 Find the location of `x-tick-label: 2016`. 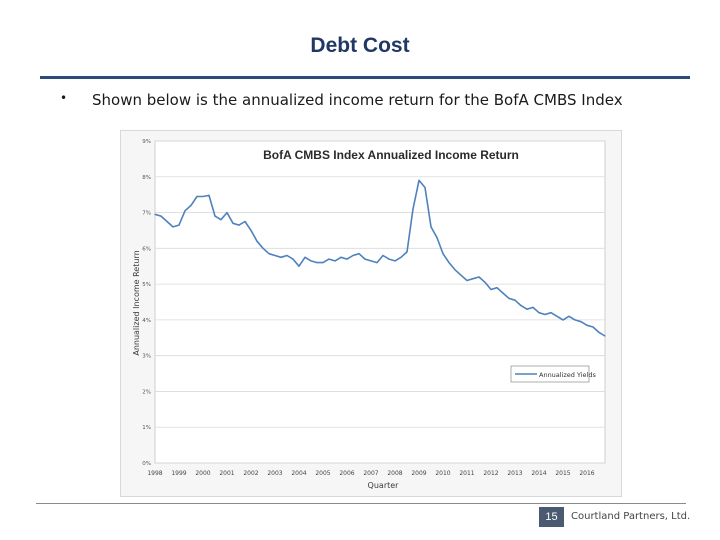

x-tick-label: 2016 is located at coordinates (586, 473).